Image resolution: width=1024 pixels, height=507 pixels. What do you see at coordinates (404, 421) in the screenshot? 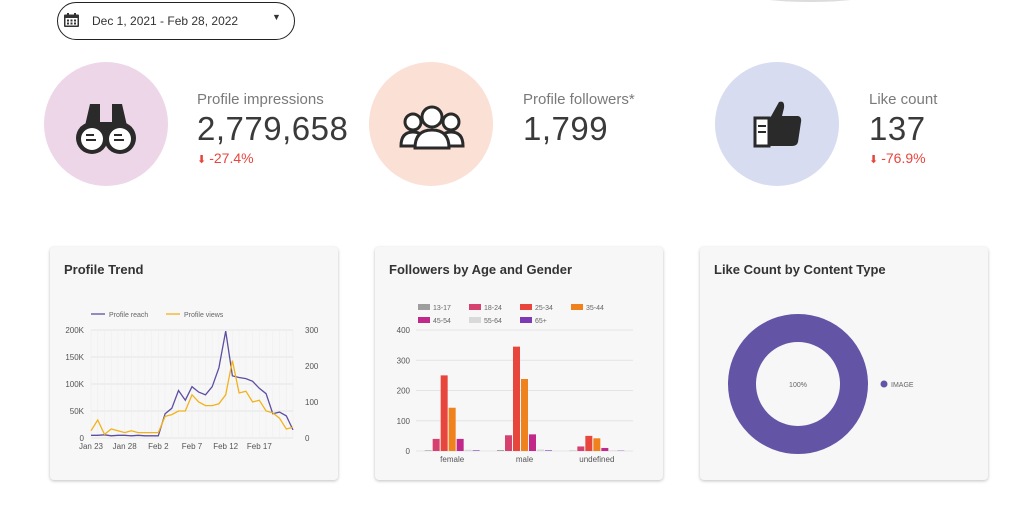
I see `y-tick-label: 100` at bounding box center [404, 421].